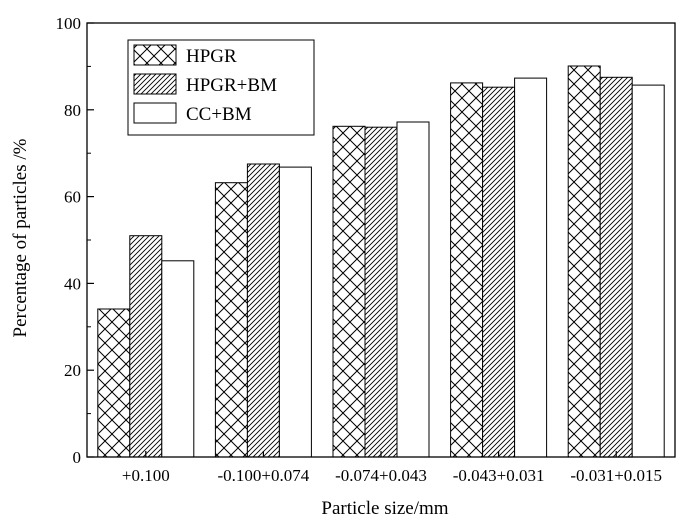 This screenshot has width=678, height=526. What do you see at coordinates (146, 475) in the screenshot?
I see `x-tick-label-0-100: +0.100` at bounding box center [146, 475].